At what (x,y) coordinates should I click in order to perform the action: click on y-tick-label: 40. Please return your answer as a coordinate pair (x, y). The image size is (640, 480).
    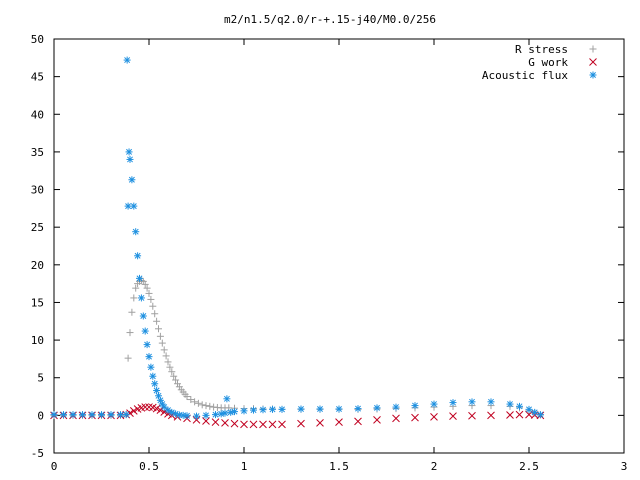
    Looking at the image, I should click on (37, 114).